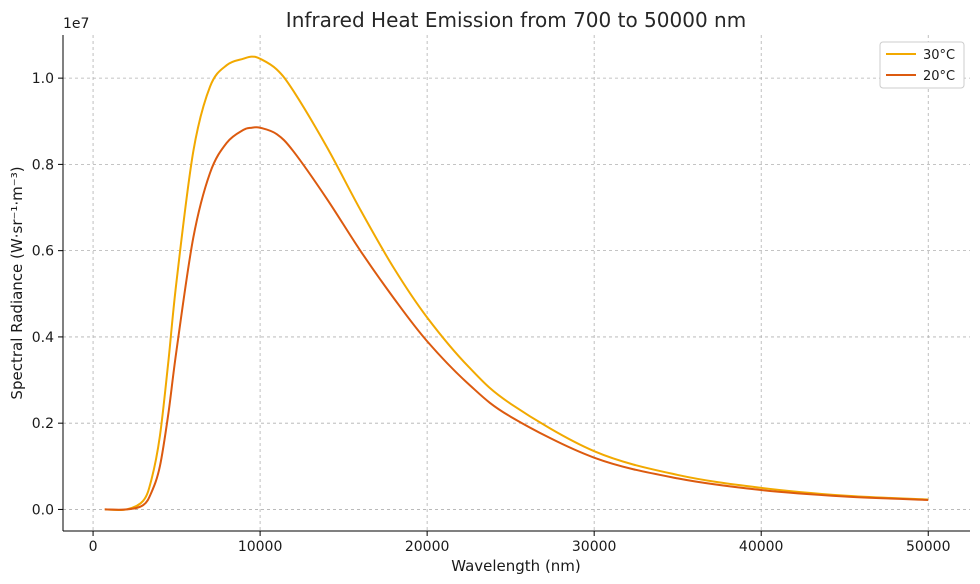 This screenshot has width=980, height=584. I want to click on x-tick-label: 20000, so click(427, 547).